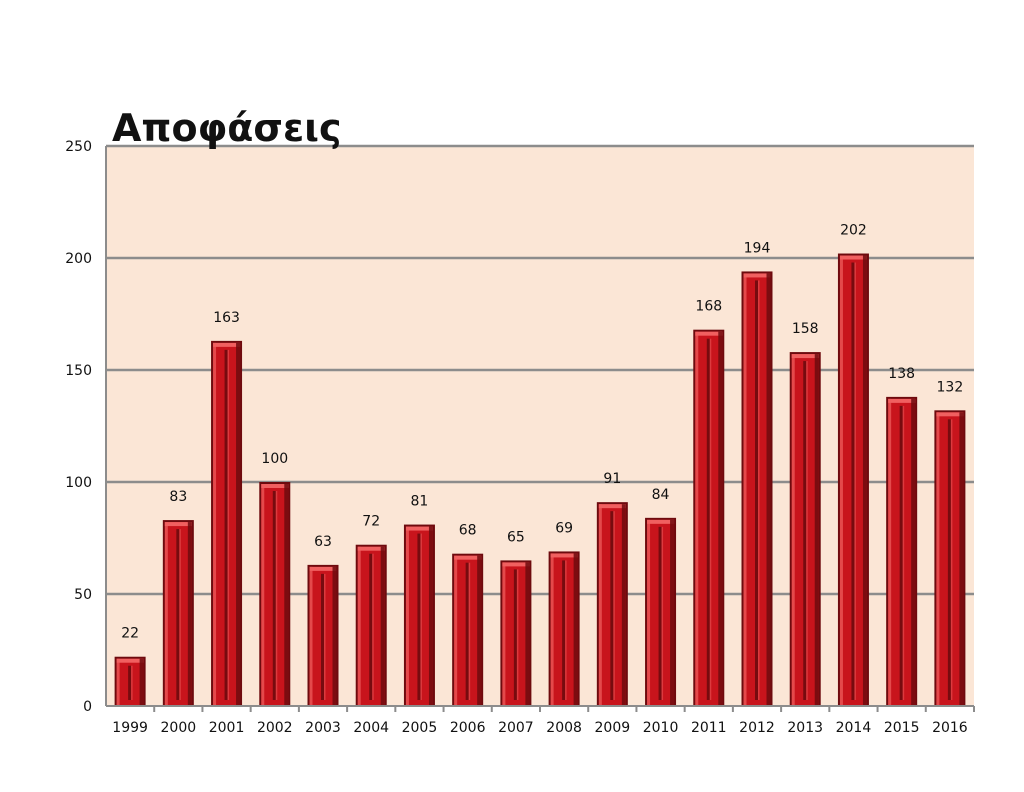 Image resolution: width=1024 pixels, height=792 pixels. I want to click on y-tick-labels: 0 50 100 150 200 250, so click(78, 427).